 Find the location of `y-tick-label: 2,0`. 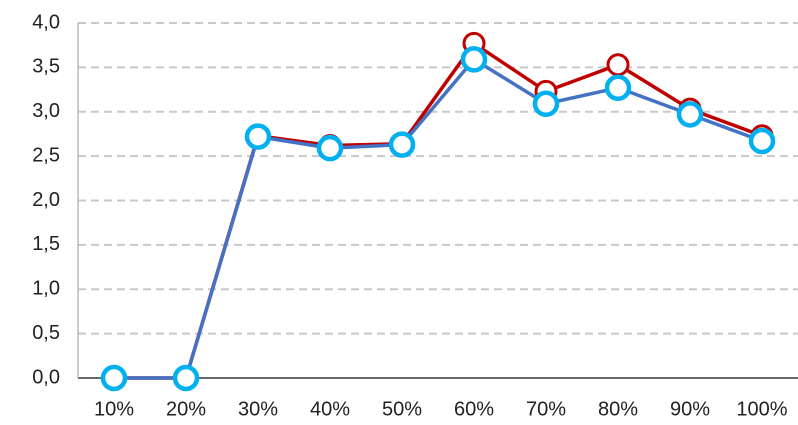

y-tick-label: 2,0 is located at coordinates (46, 200).